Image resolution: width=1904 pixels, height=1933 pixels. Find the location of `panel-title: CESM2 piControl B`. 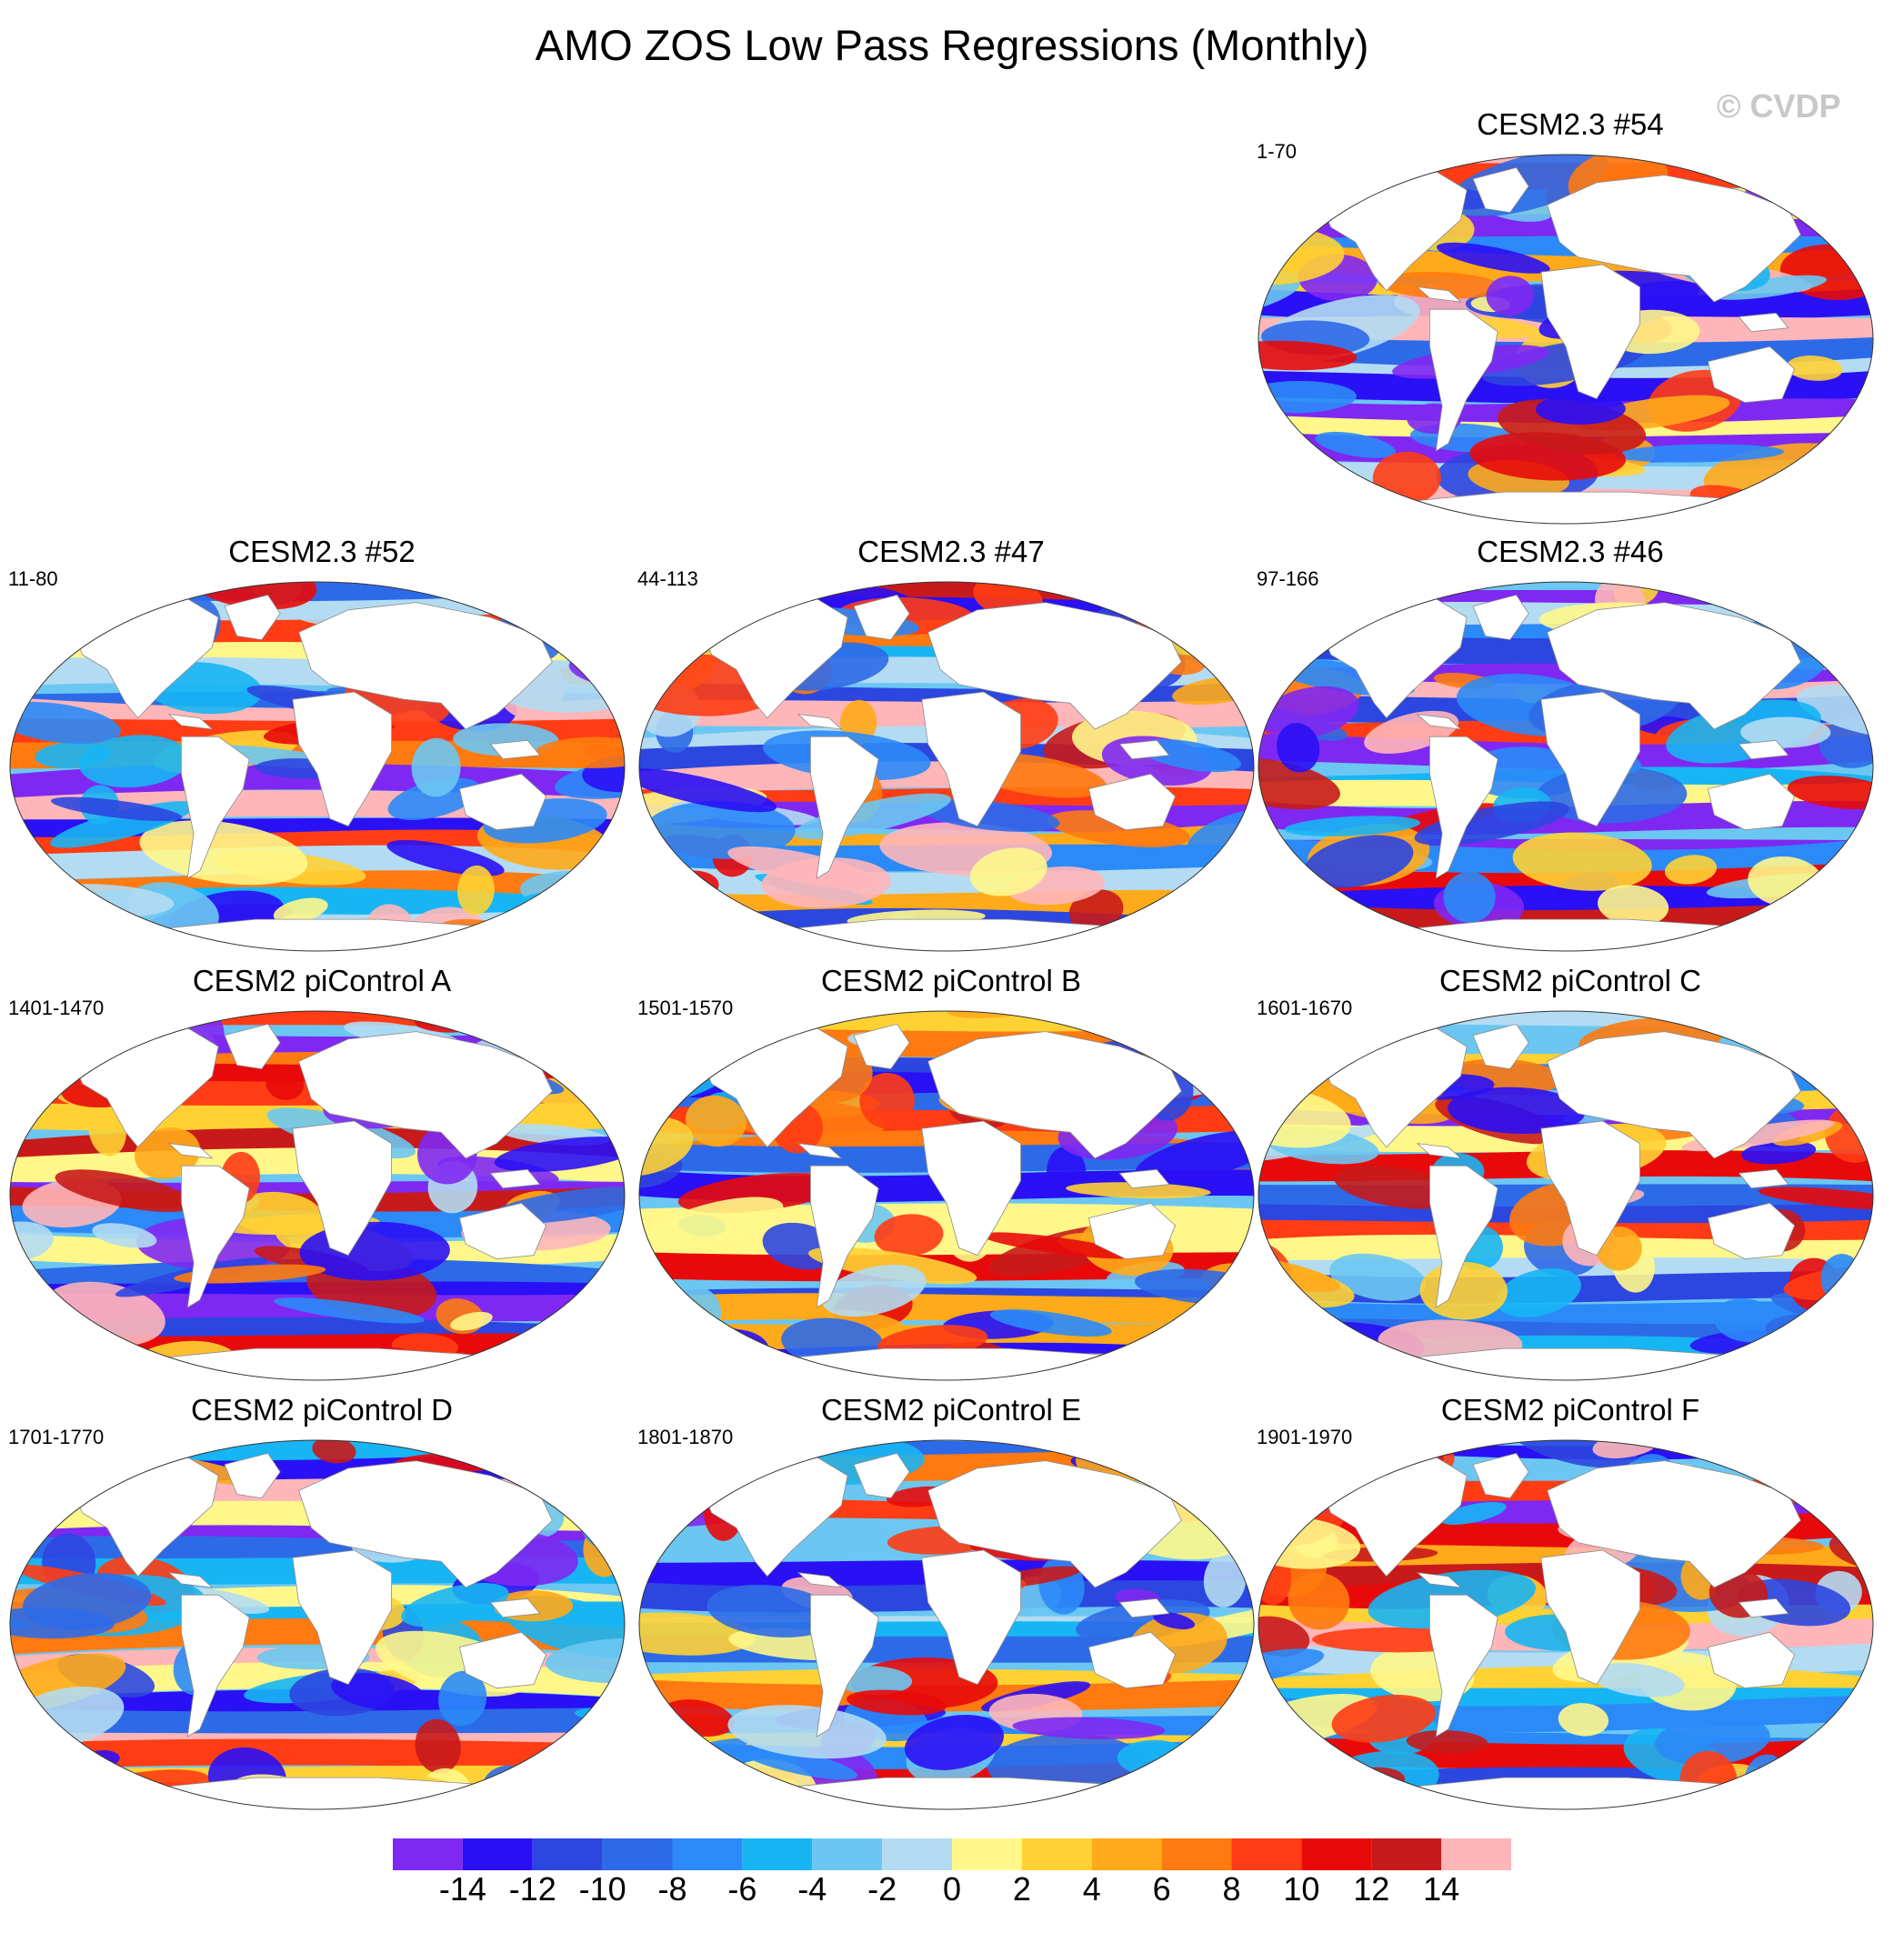

panel-title: CESM2 piControl B is located at coordinates (951, 980).